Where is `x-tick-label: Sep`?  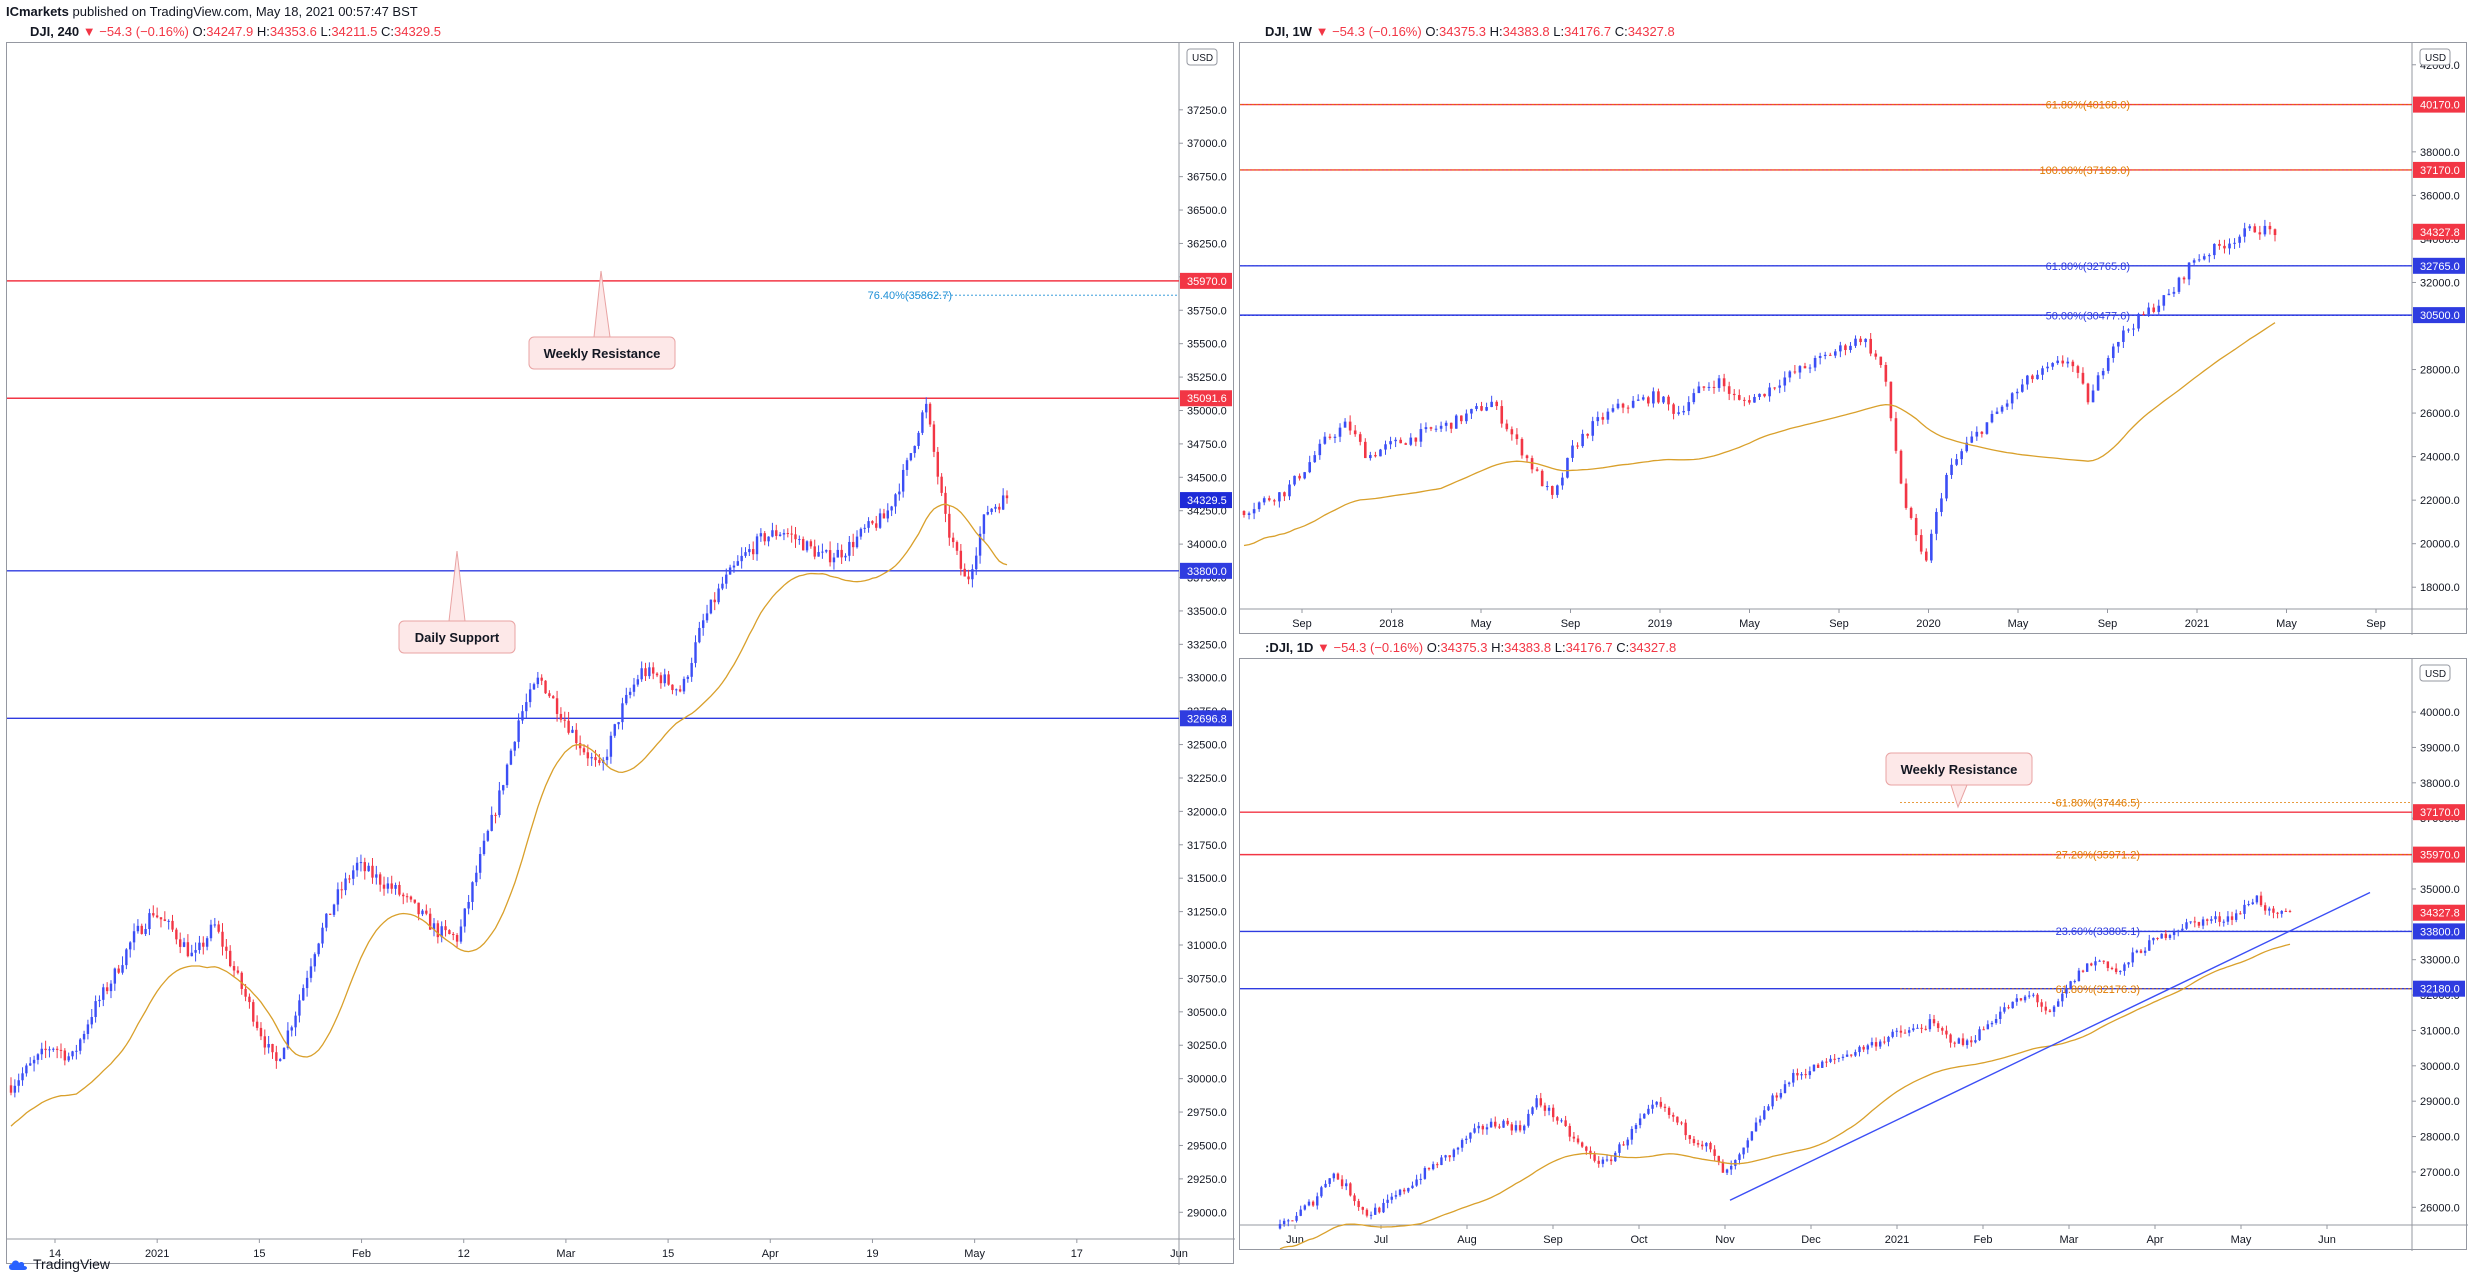
x-tick-label: Sep is located at coordinates (1302, 624).